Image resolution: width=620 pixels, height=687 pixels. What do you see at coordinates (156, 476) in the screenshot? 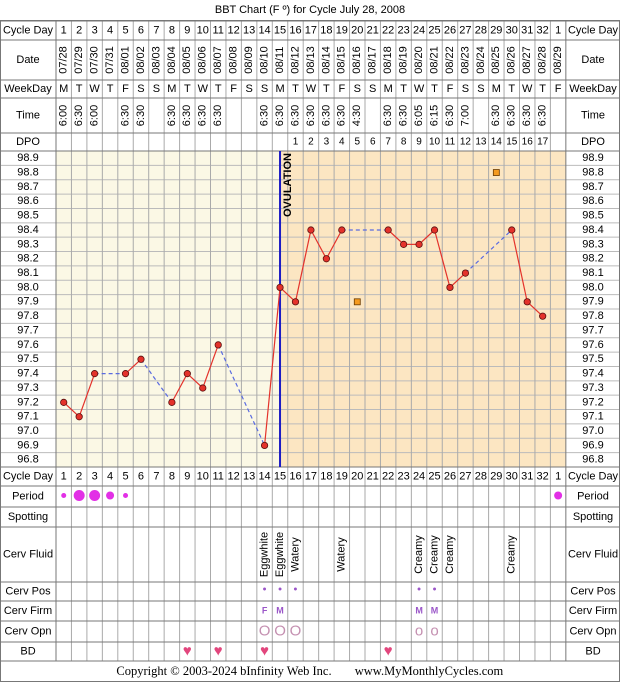
I see `cycle-day: 7` at bounding box center [156, 476].